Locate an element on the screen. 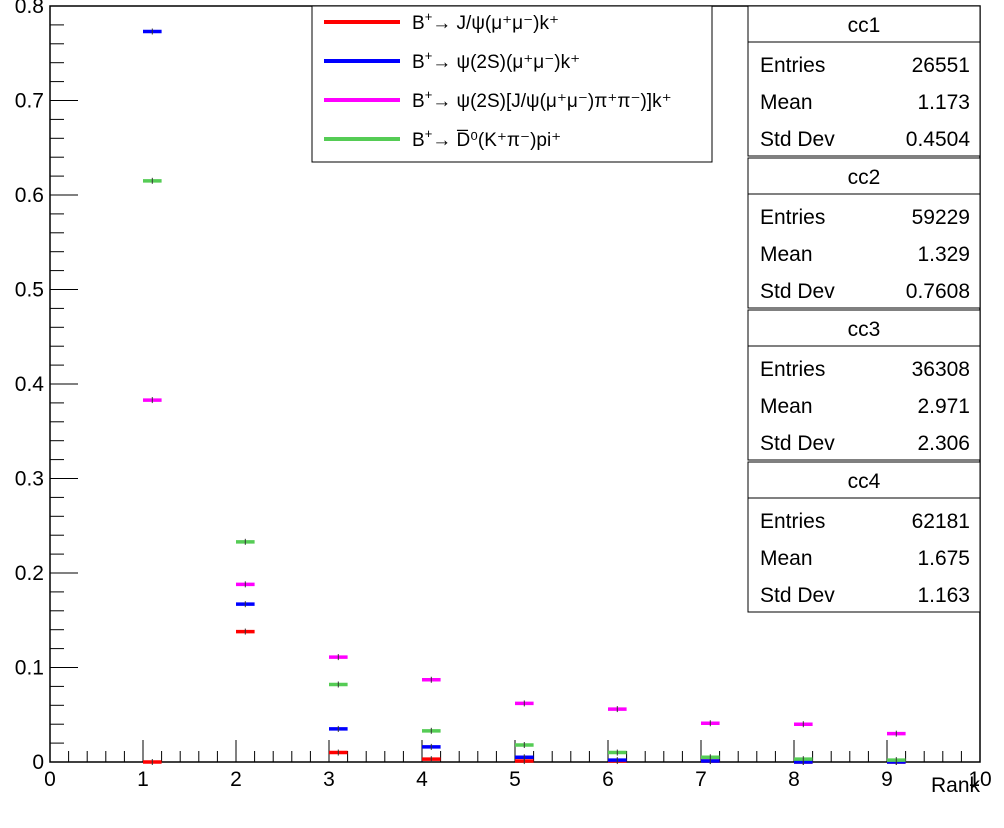  stats-box-cc2 is located at coordinates (864, 233).